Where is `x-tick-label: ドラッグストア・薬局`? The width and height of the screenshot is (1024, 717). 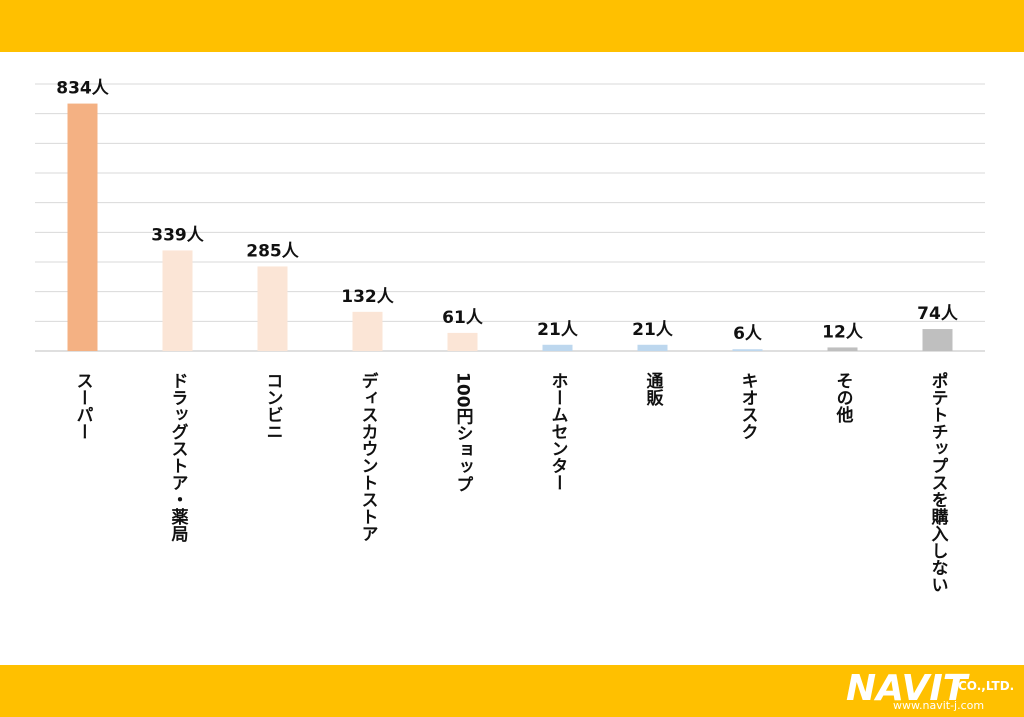 x-tick-label: ドラッグストア・薬局 is located at coordinates (178, 457).